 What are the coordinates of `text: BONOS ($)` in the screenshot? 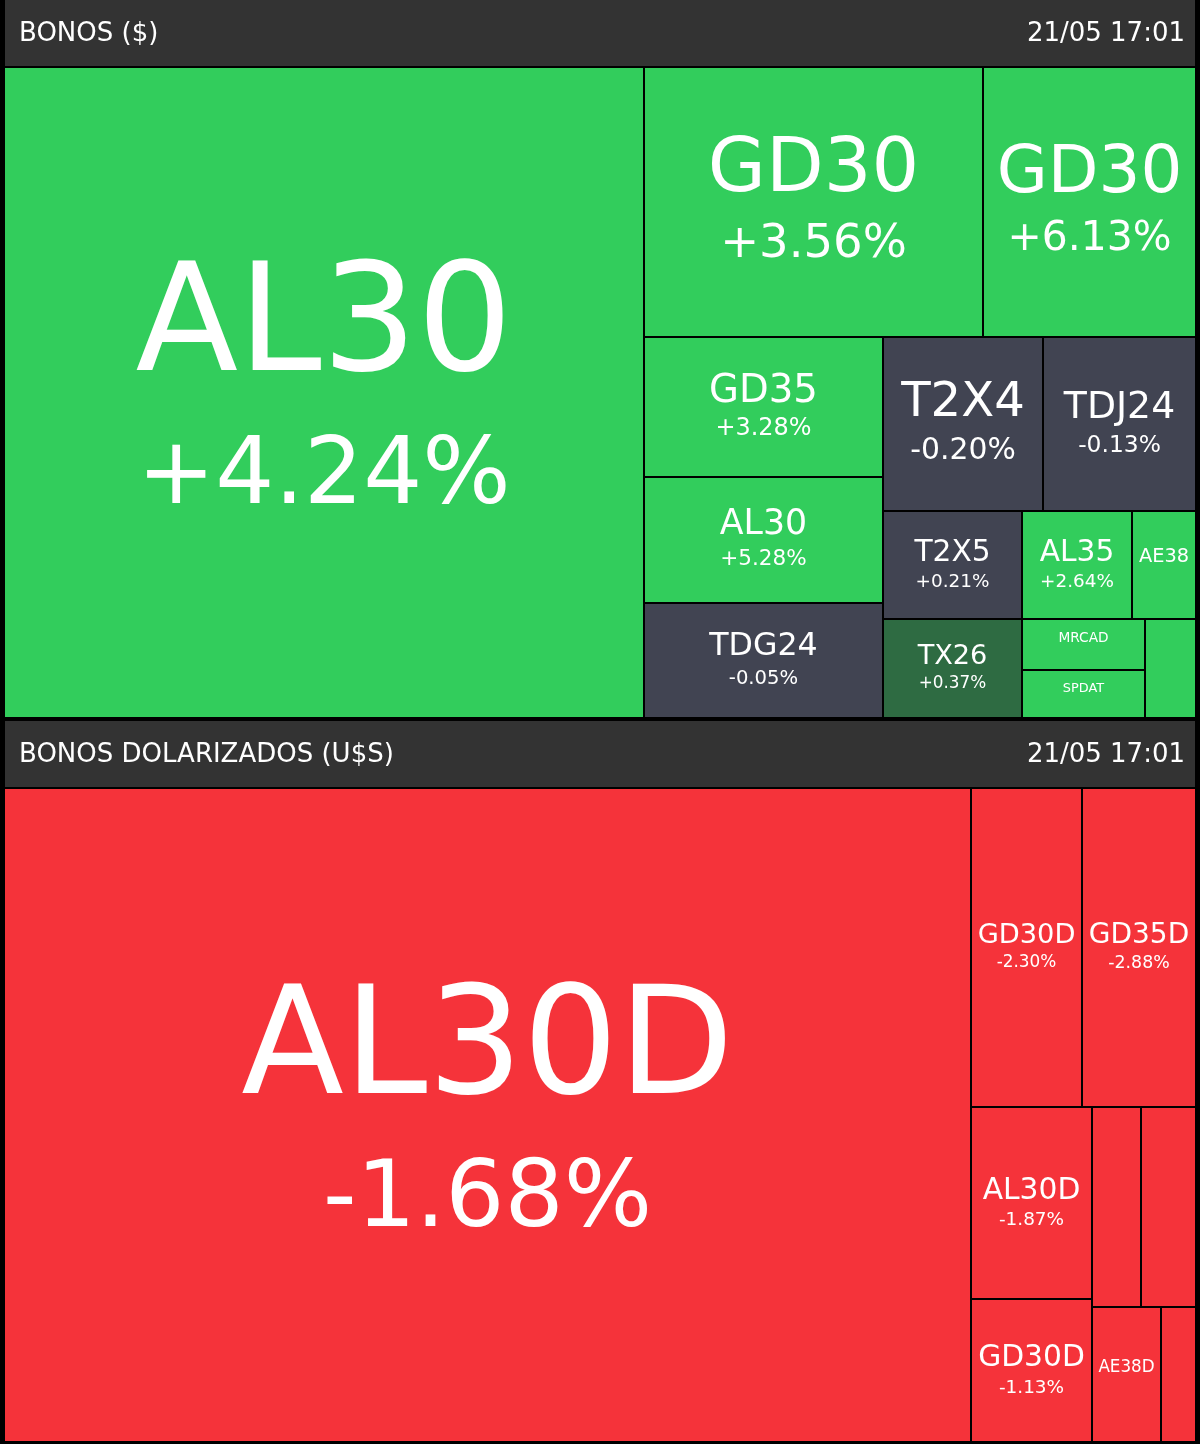 It's located at (89, 32).